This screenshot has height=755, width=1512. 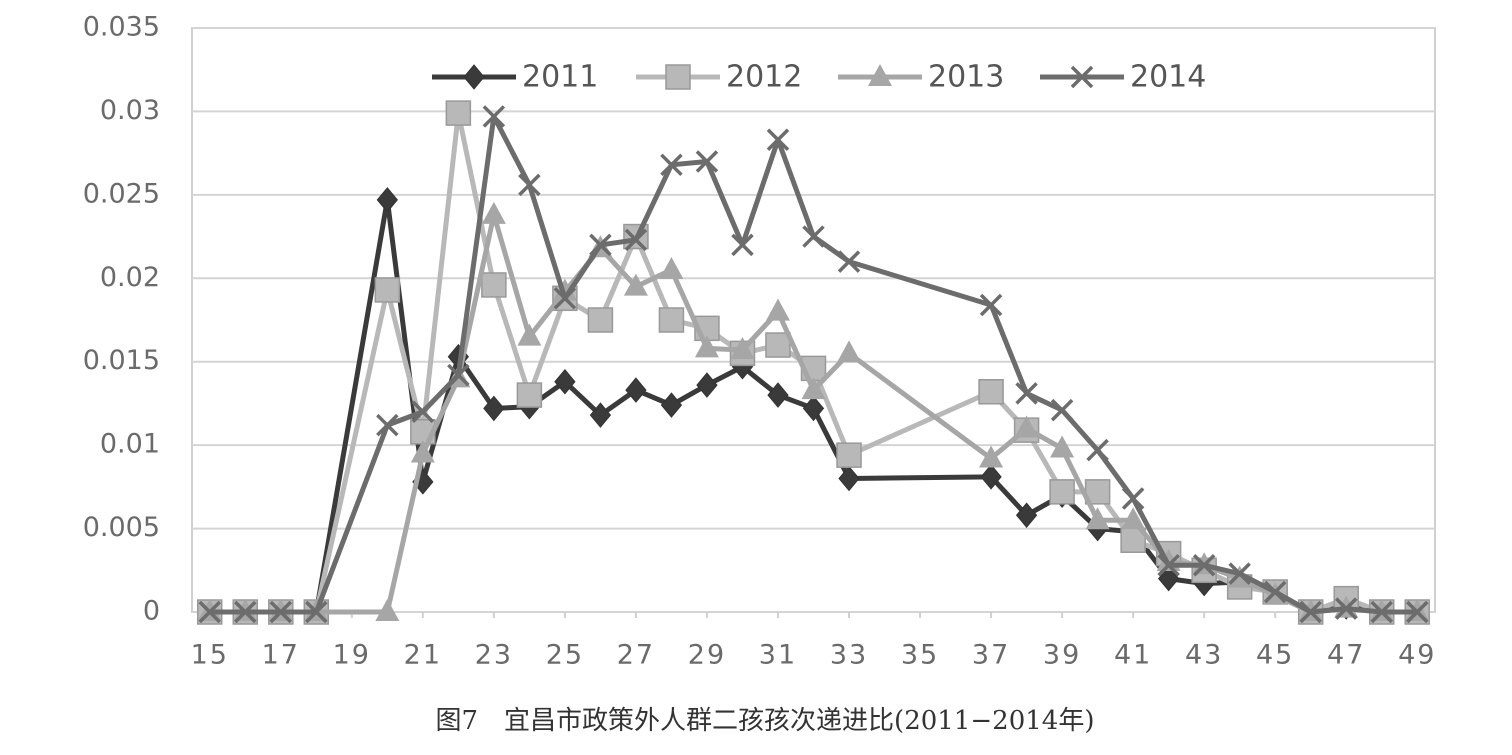 What do you see at coordinates (921, 77) in the screenshot?
I see `legend-item: 2013` at bounding box center [921, 77].